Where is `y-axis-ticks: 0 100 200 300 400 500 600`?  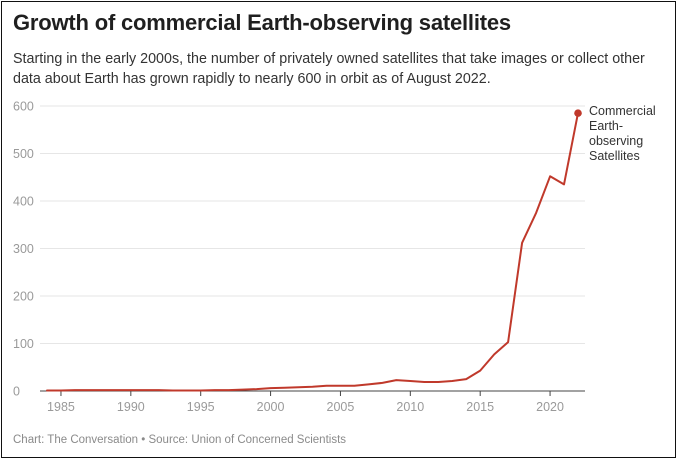
y-axis-ticks: 0 100 200 300 400 500 600 is located at coordinates (23, 249).